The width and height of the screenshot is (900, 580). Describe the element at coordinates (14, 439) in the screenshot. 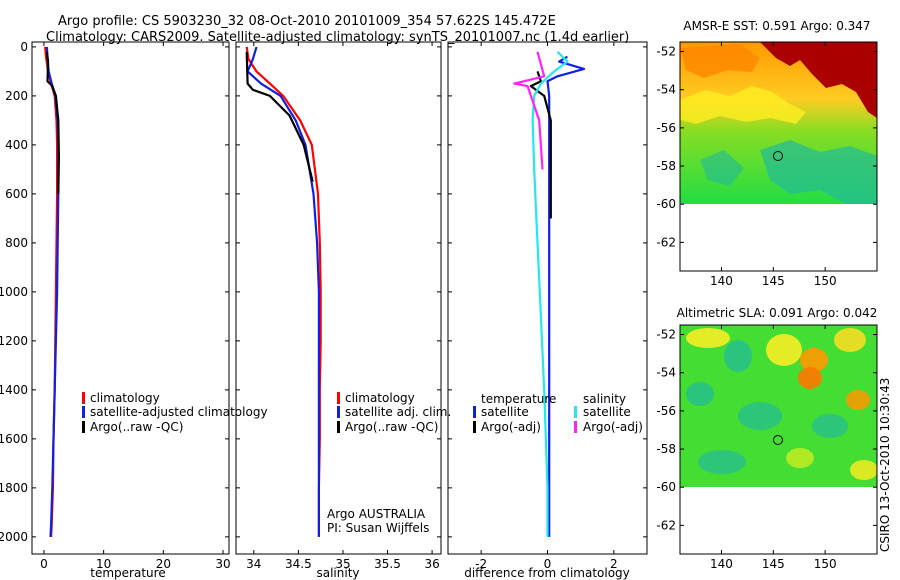

I see `y-tick-label: 1600` at that location.